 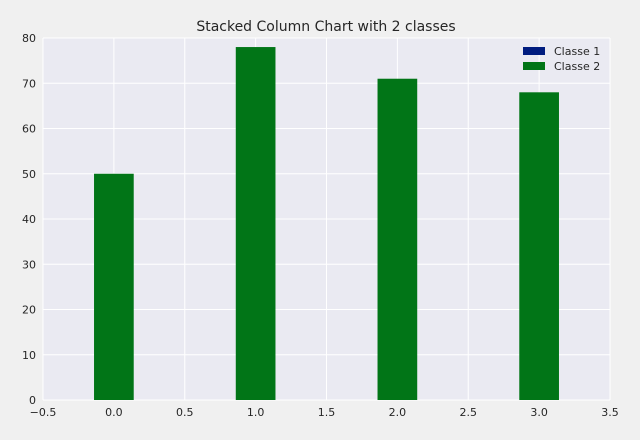 I want to click on x-tick-label: 3.5, so click(x=610, y=412).